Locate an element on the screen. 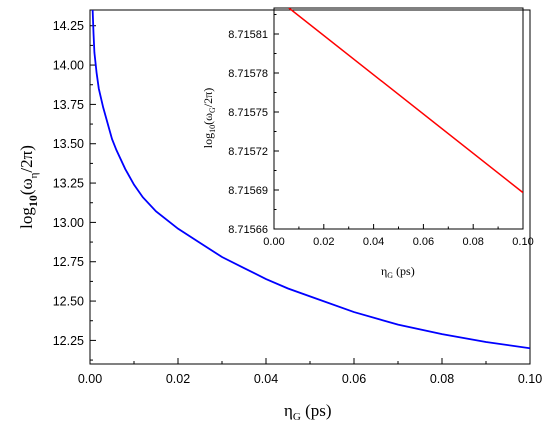 The width and height of the screenshot is (550, 431). inset-y-tick-label: 8.71566 is located at coordinates (248, 230).